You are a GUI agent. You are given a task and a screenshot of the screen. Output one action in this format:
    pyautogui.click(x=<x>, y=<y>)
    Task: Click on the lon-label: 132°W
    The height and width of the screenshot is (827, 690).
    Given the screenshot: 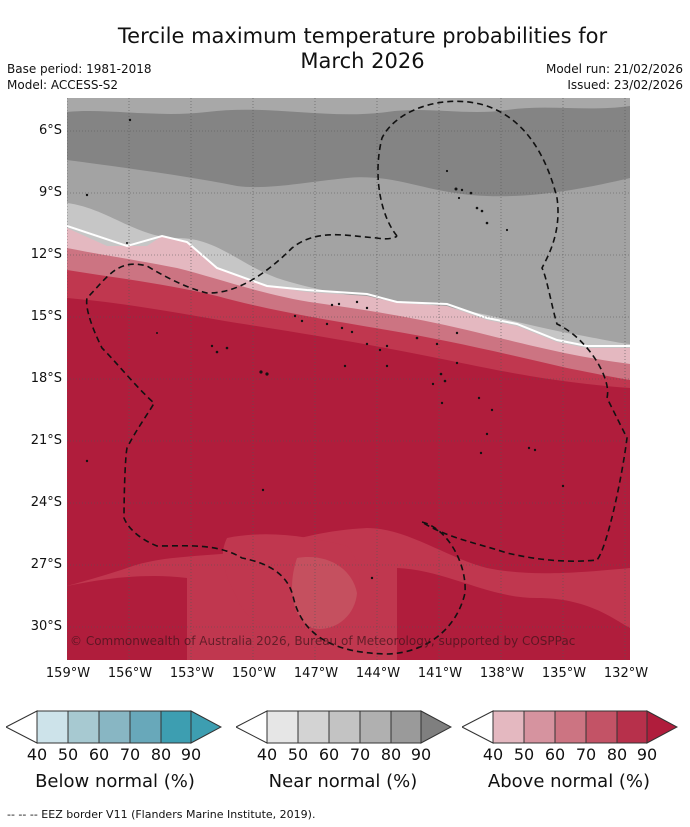 What is the action you would take?
    pyautogui.click(x=626, y=673)
    